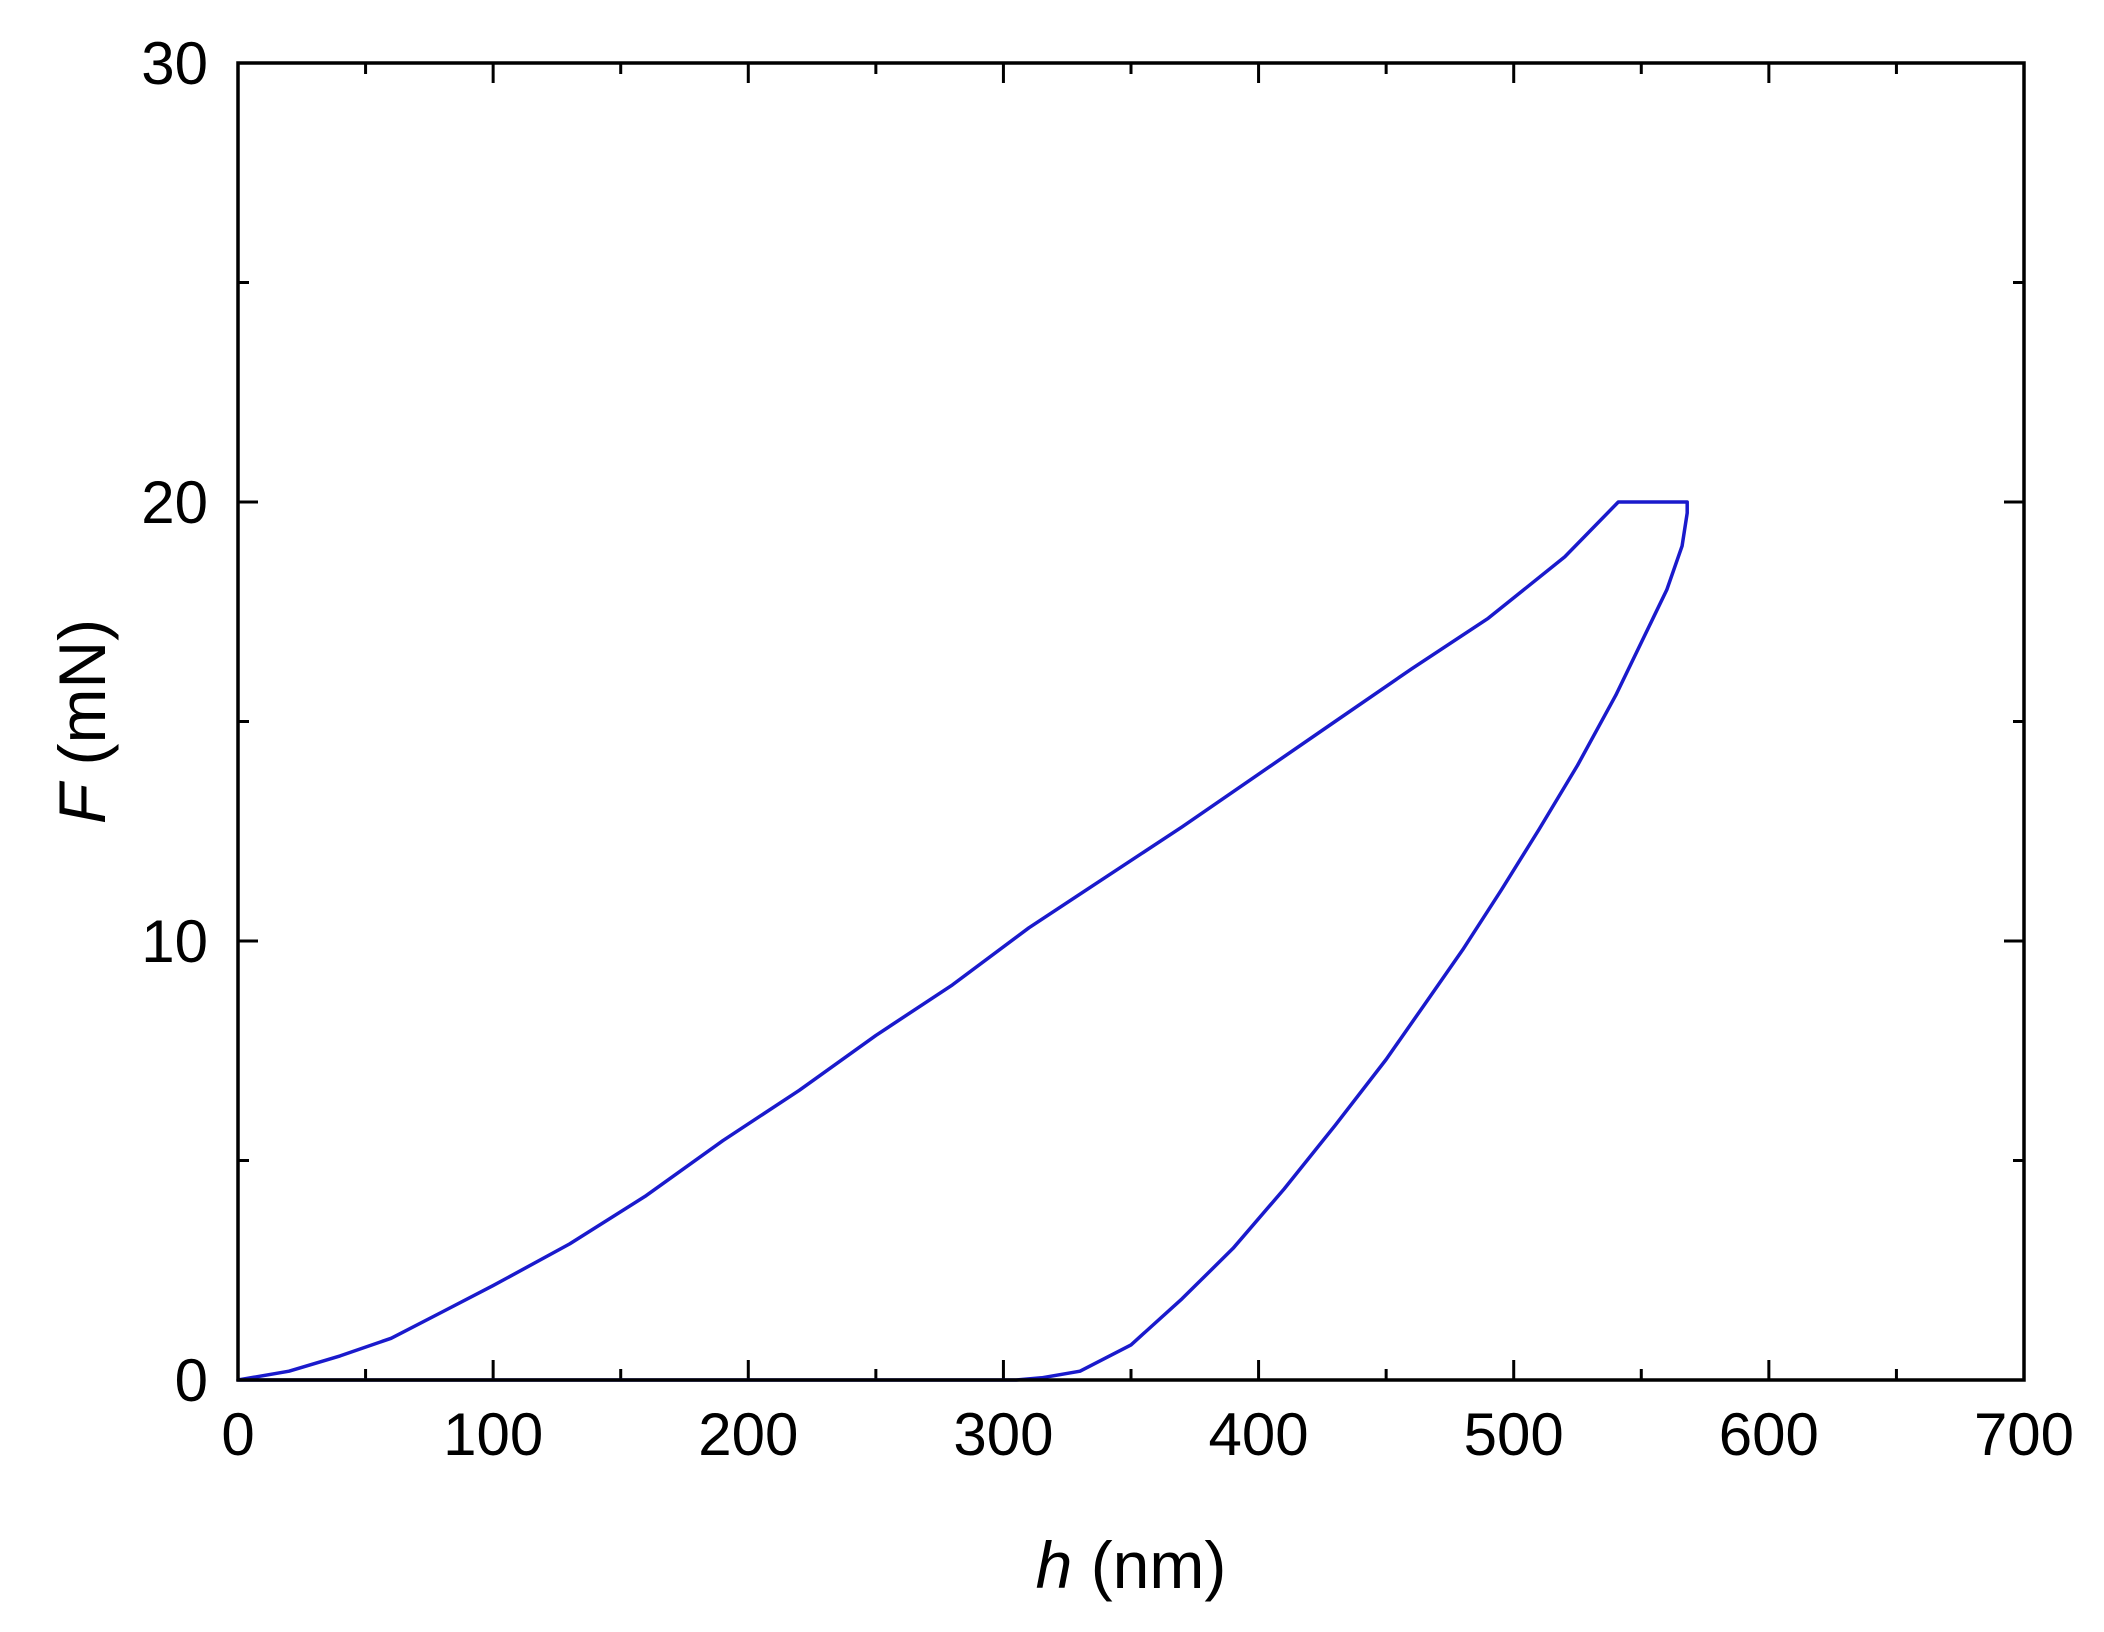 The width and height of the screenshot is (2104, 1632). I want to click on y-tick-label: 30, so click(174, 63).